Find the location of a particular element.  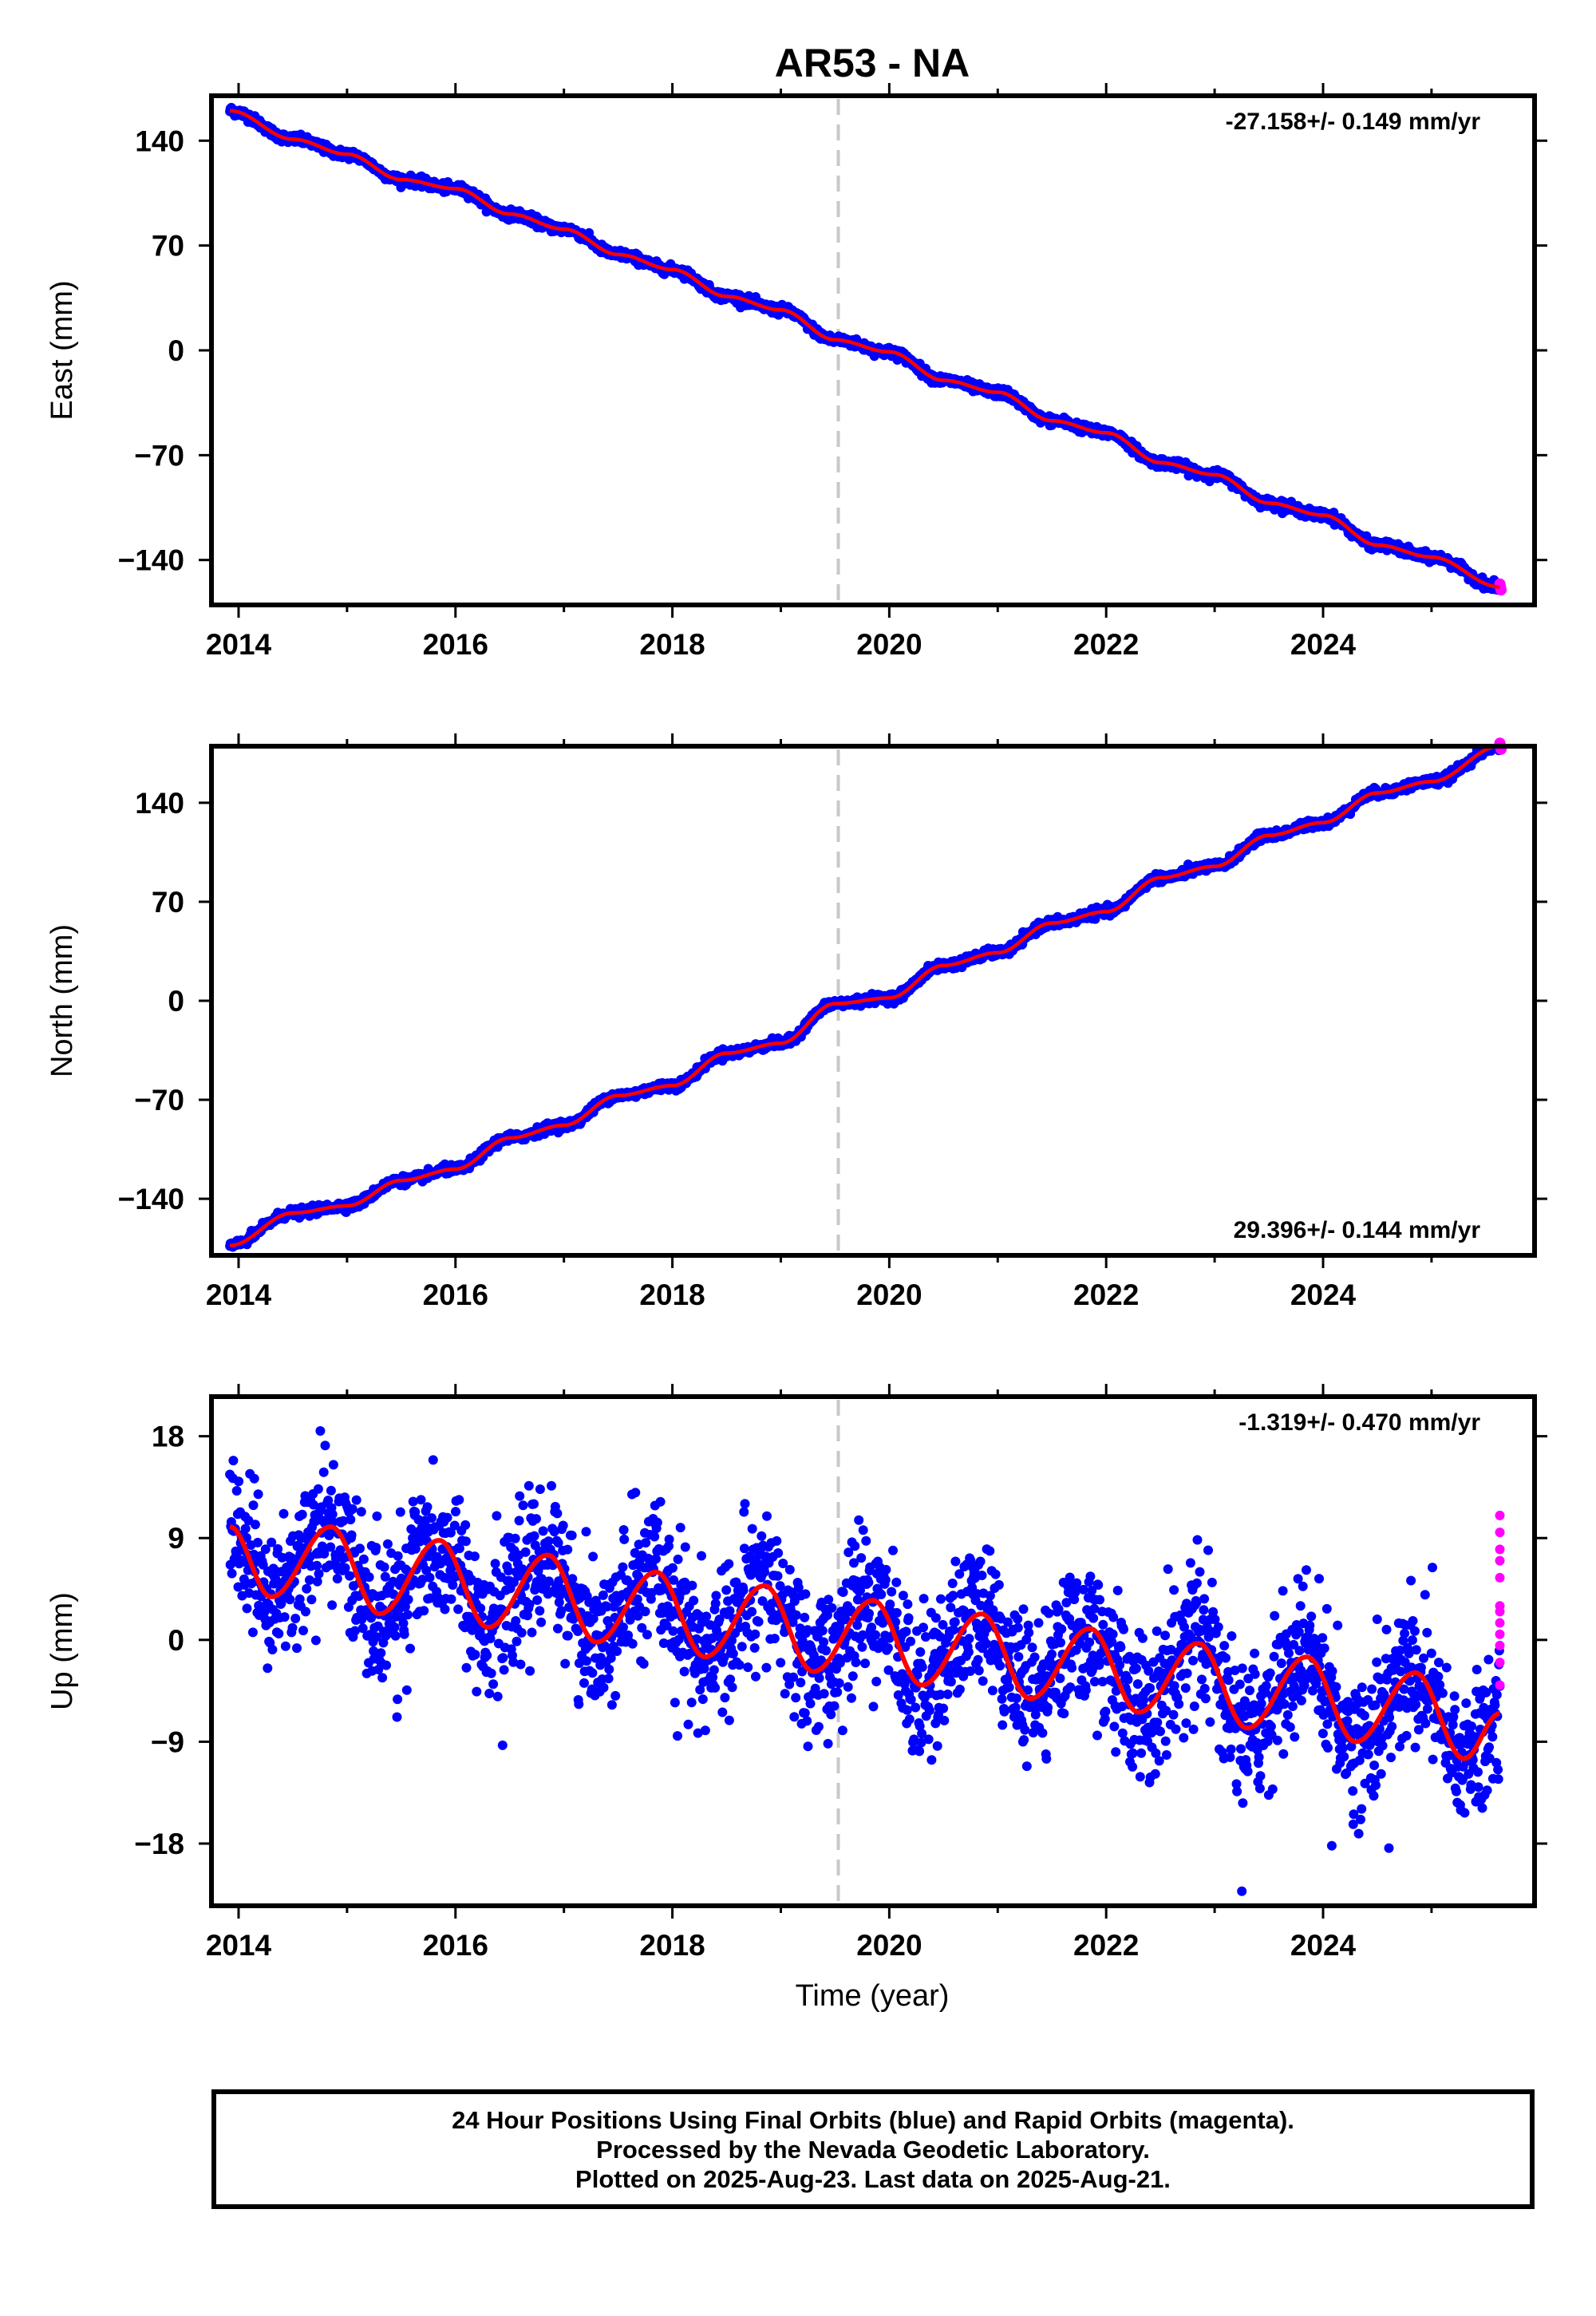

east-xtick-label: 2016 is located at coordinates (455, 644).